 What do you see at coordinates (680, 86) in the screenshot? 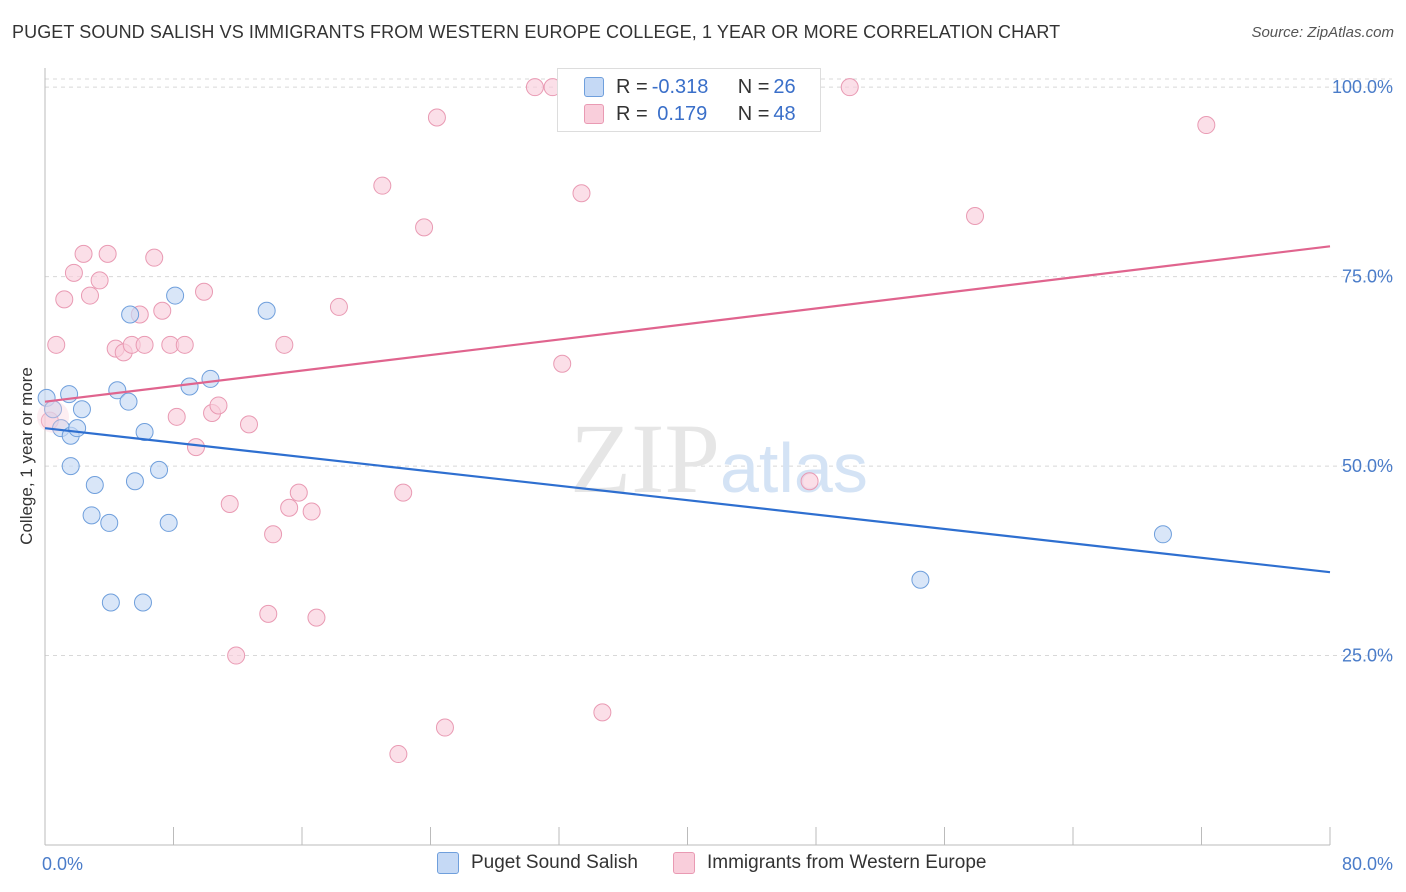
I see `legend-r-value: -0.318` at bounding box center [680, 86].